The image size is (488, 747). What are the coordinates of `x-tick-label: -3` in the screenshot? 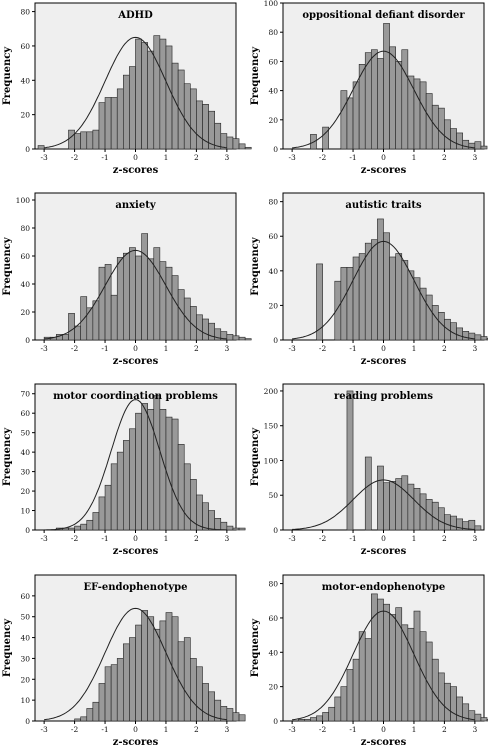 It's located at (44, 157).